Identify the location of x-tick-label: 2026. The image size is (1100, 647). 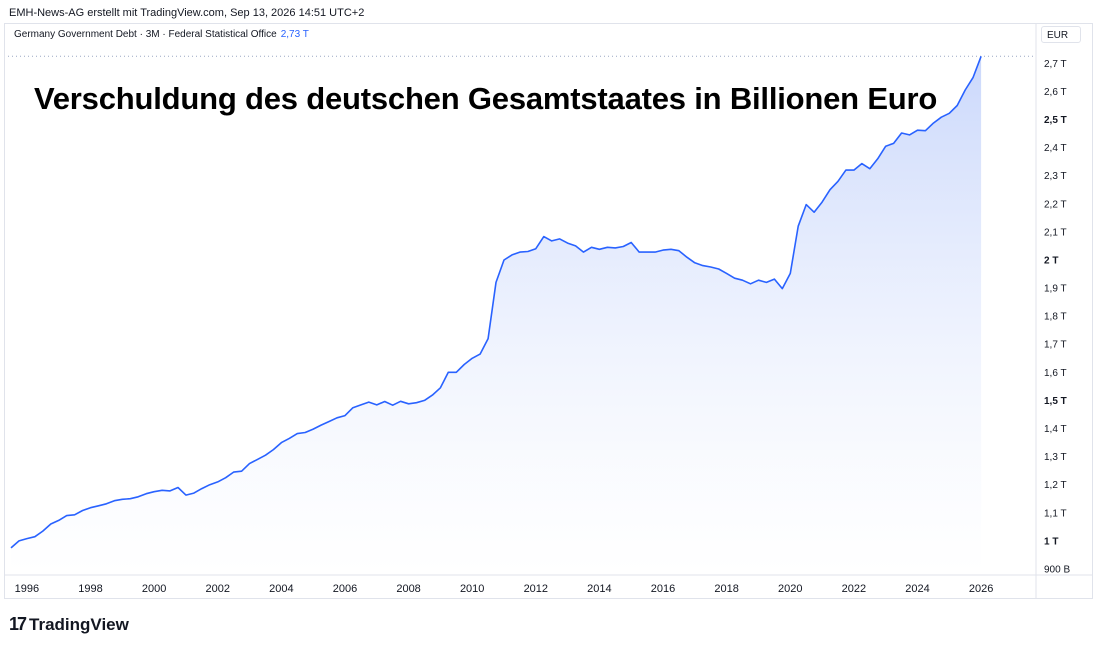
(981, 589).